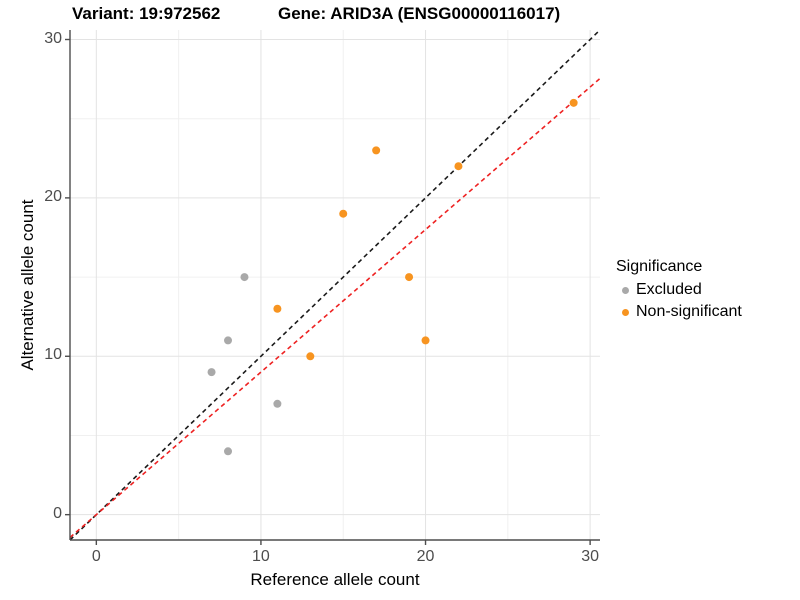  What do you see at coordinates (57, 513) in the screenshot?
I see `y-tick-label: 0` at bounding box center [57, 513].